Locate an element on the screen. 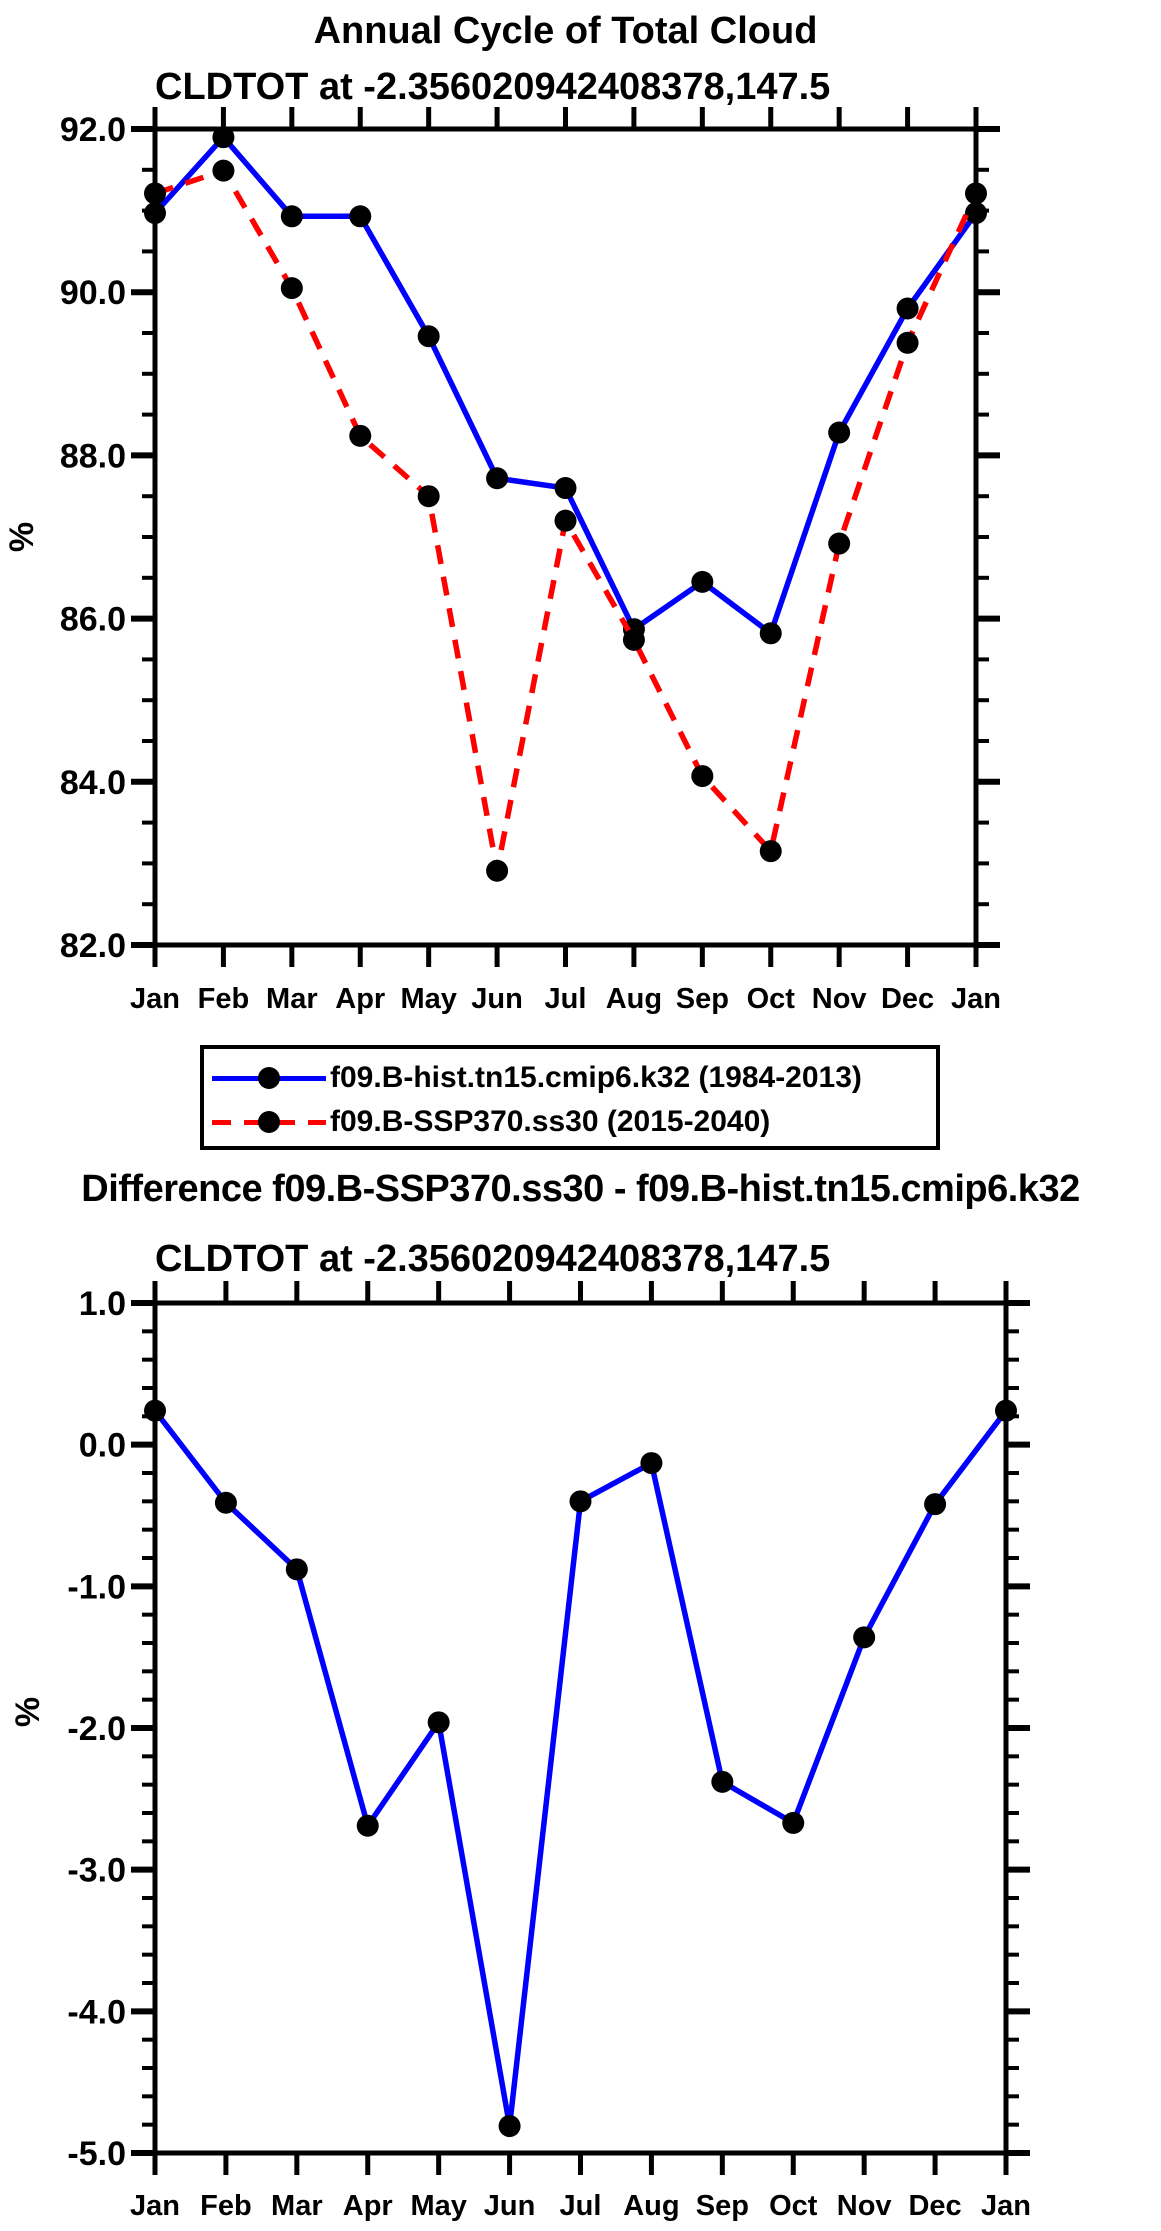  y-tick-label: 90.0 is located at coordinates (93, 293).